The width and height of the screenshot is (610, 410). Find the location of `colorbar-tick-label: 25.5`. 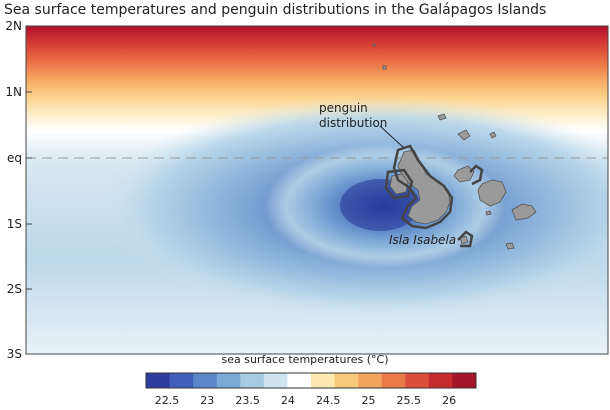

colorbar-tick-label: 25.5 is located at coordinates (409, 400).